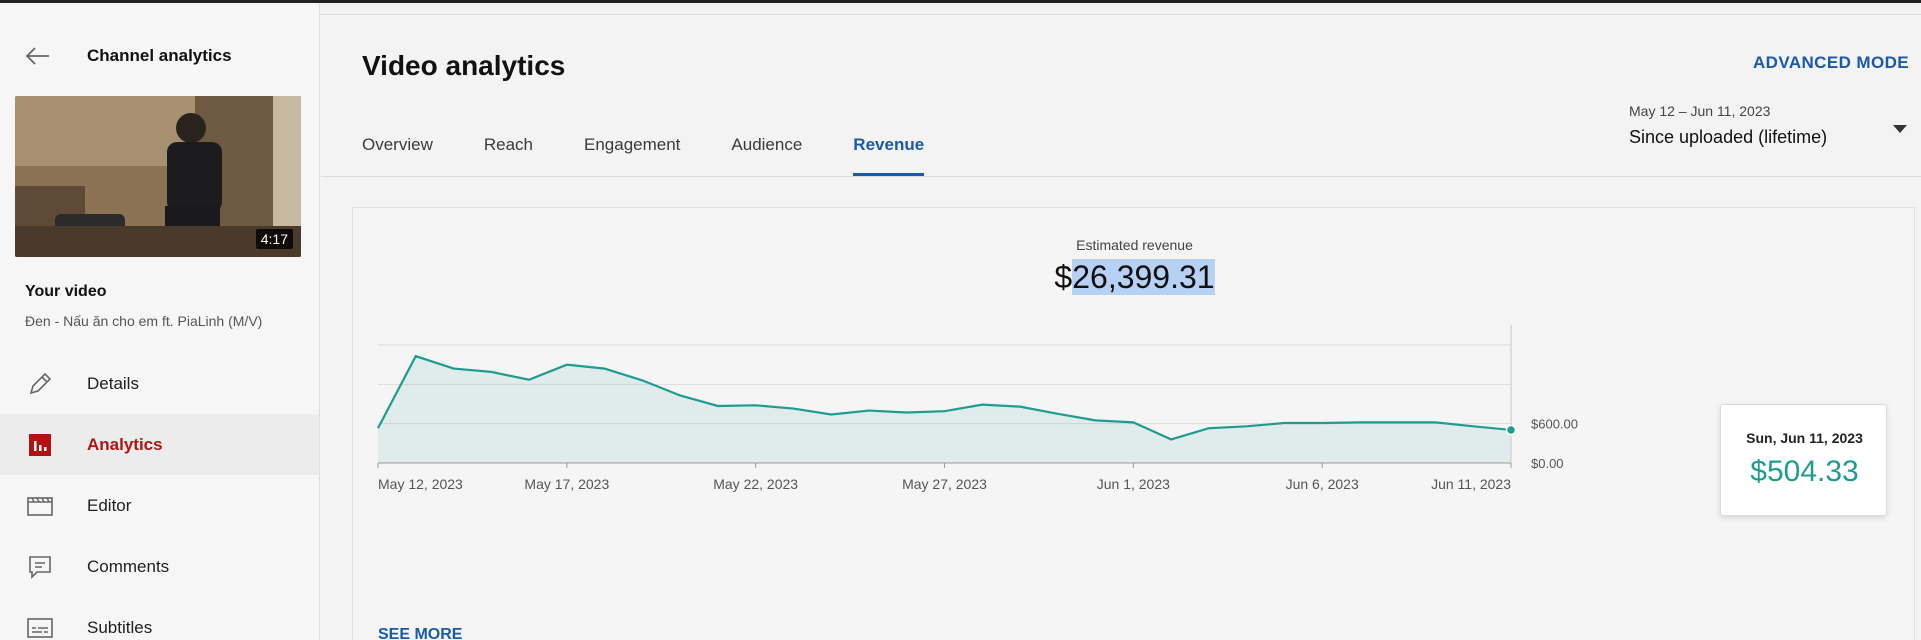 Image resolution: width=1921 pixels, height=640 pixels. I want to click on sidebar-item-label: Details, so click(113, 383).